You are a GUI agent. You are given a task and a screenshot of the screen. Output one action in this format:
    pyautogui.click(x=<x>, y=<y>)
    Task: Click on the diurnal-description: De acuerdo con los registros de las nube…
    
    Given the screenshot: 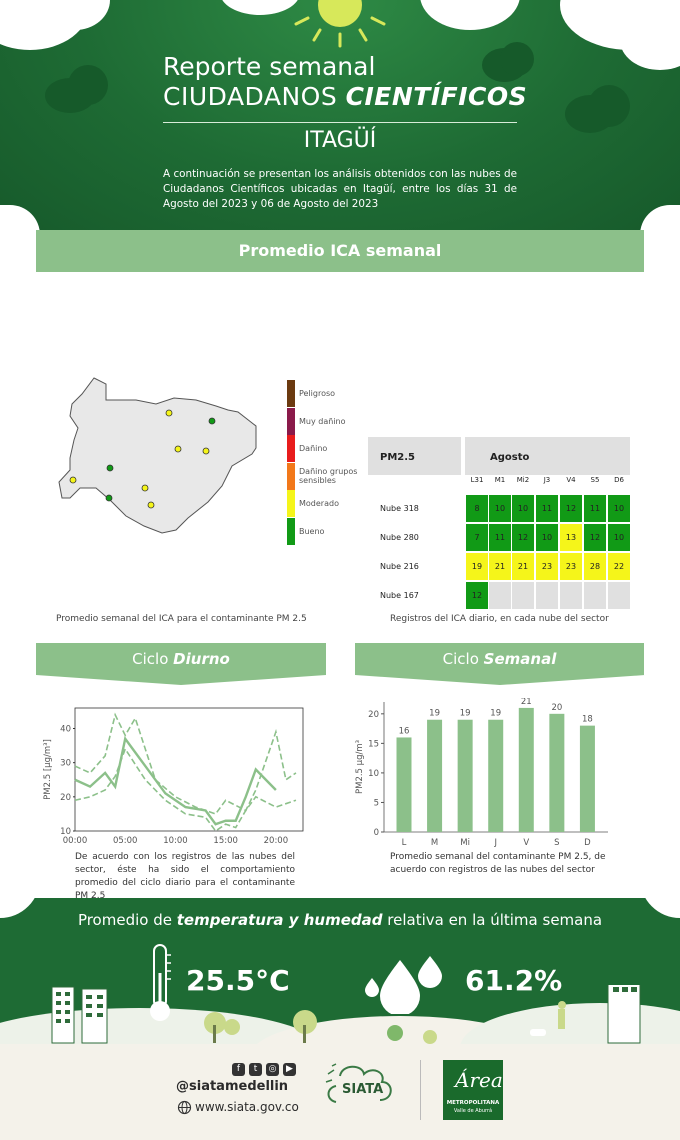 What is the action you would take?
    pyautogui.click(x=185, y=876)
    